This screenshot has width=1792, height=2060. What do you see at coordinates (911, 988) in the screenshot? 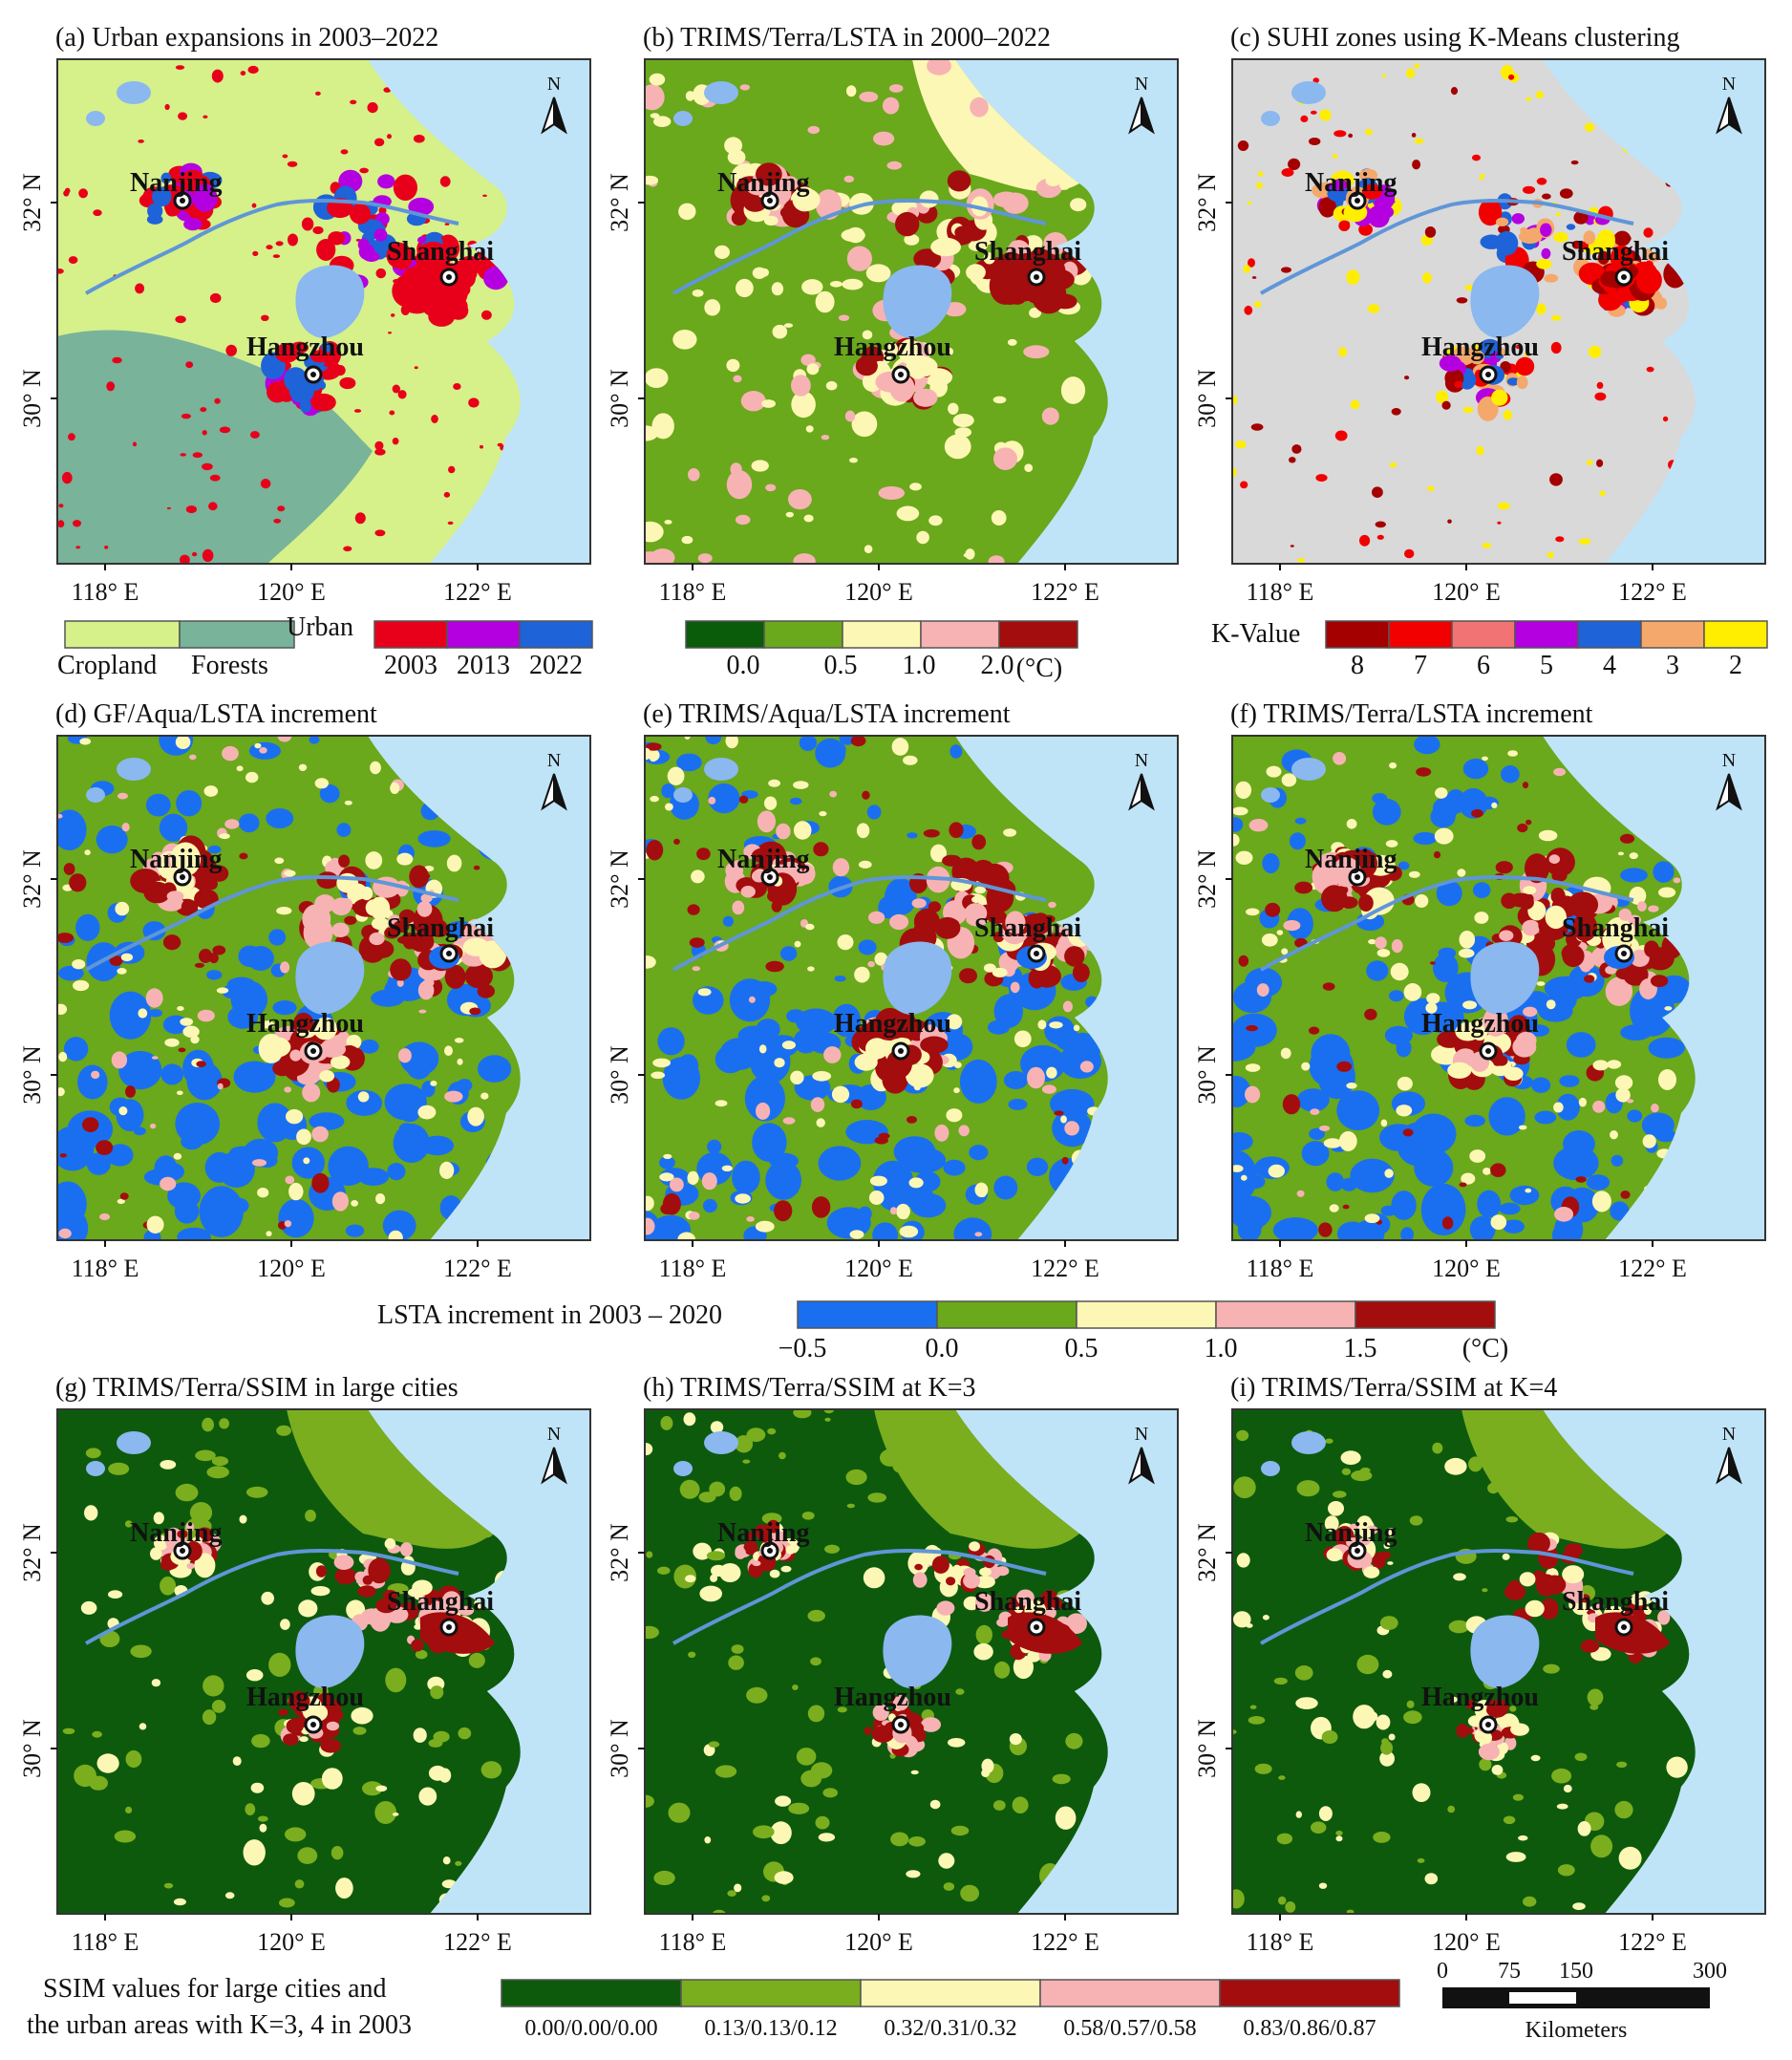
I see `map-frame` at bounding box center [911, 988].